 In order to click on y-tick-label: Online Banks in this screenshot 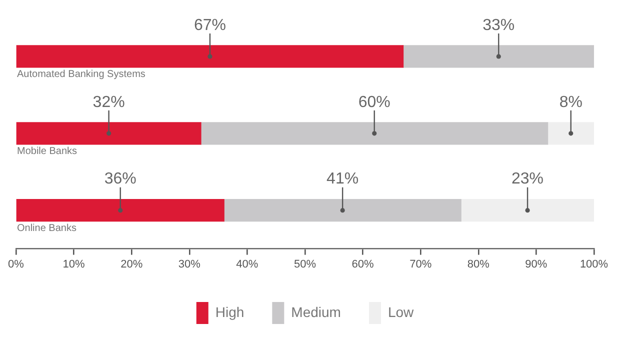, I will do `click(46, 228)`.